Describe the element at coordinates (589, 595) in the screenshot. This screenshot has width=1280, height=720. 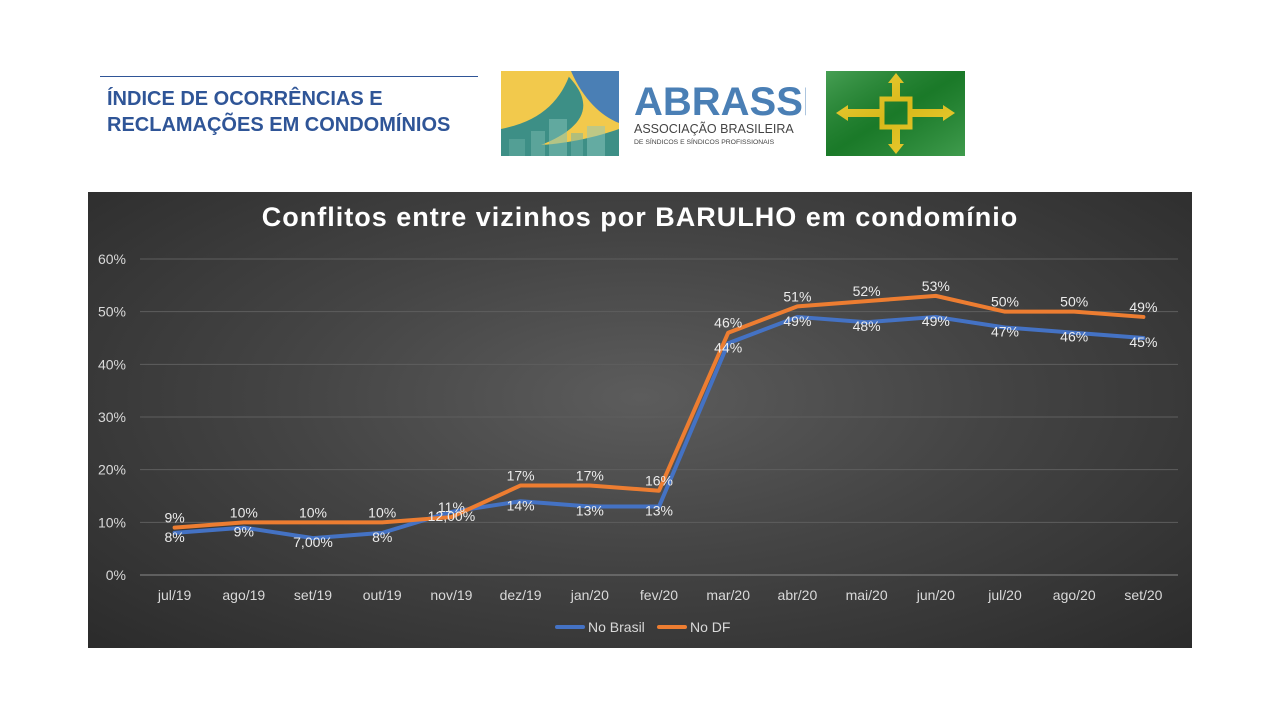
I see `x-tick-label: jan/20` at that location.